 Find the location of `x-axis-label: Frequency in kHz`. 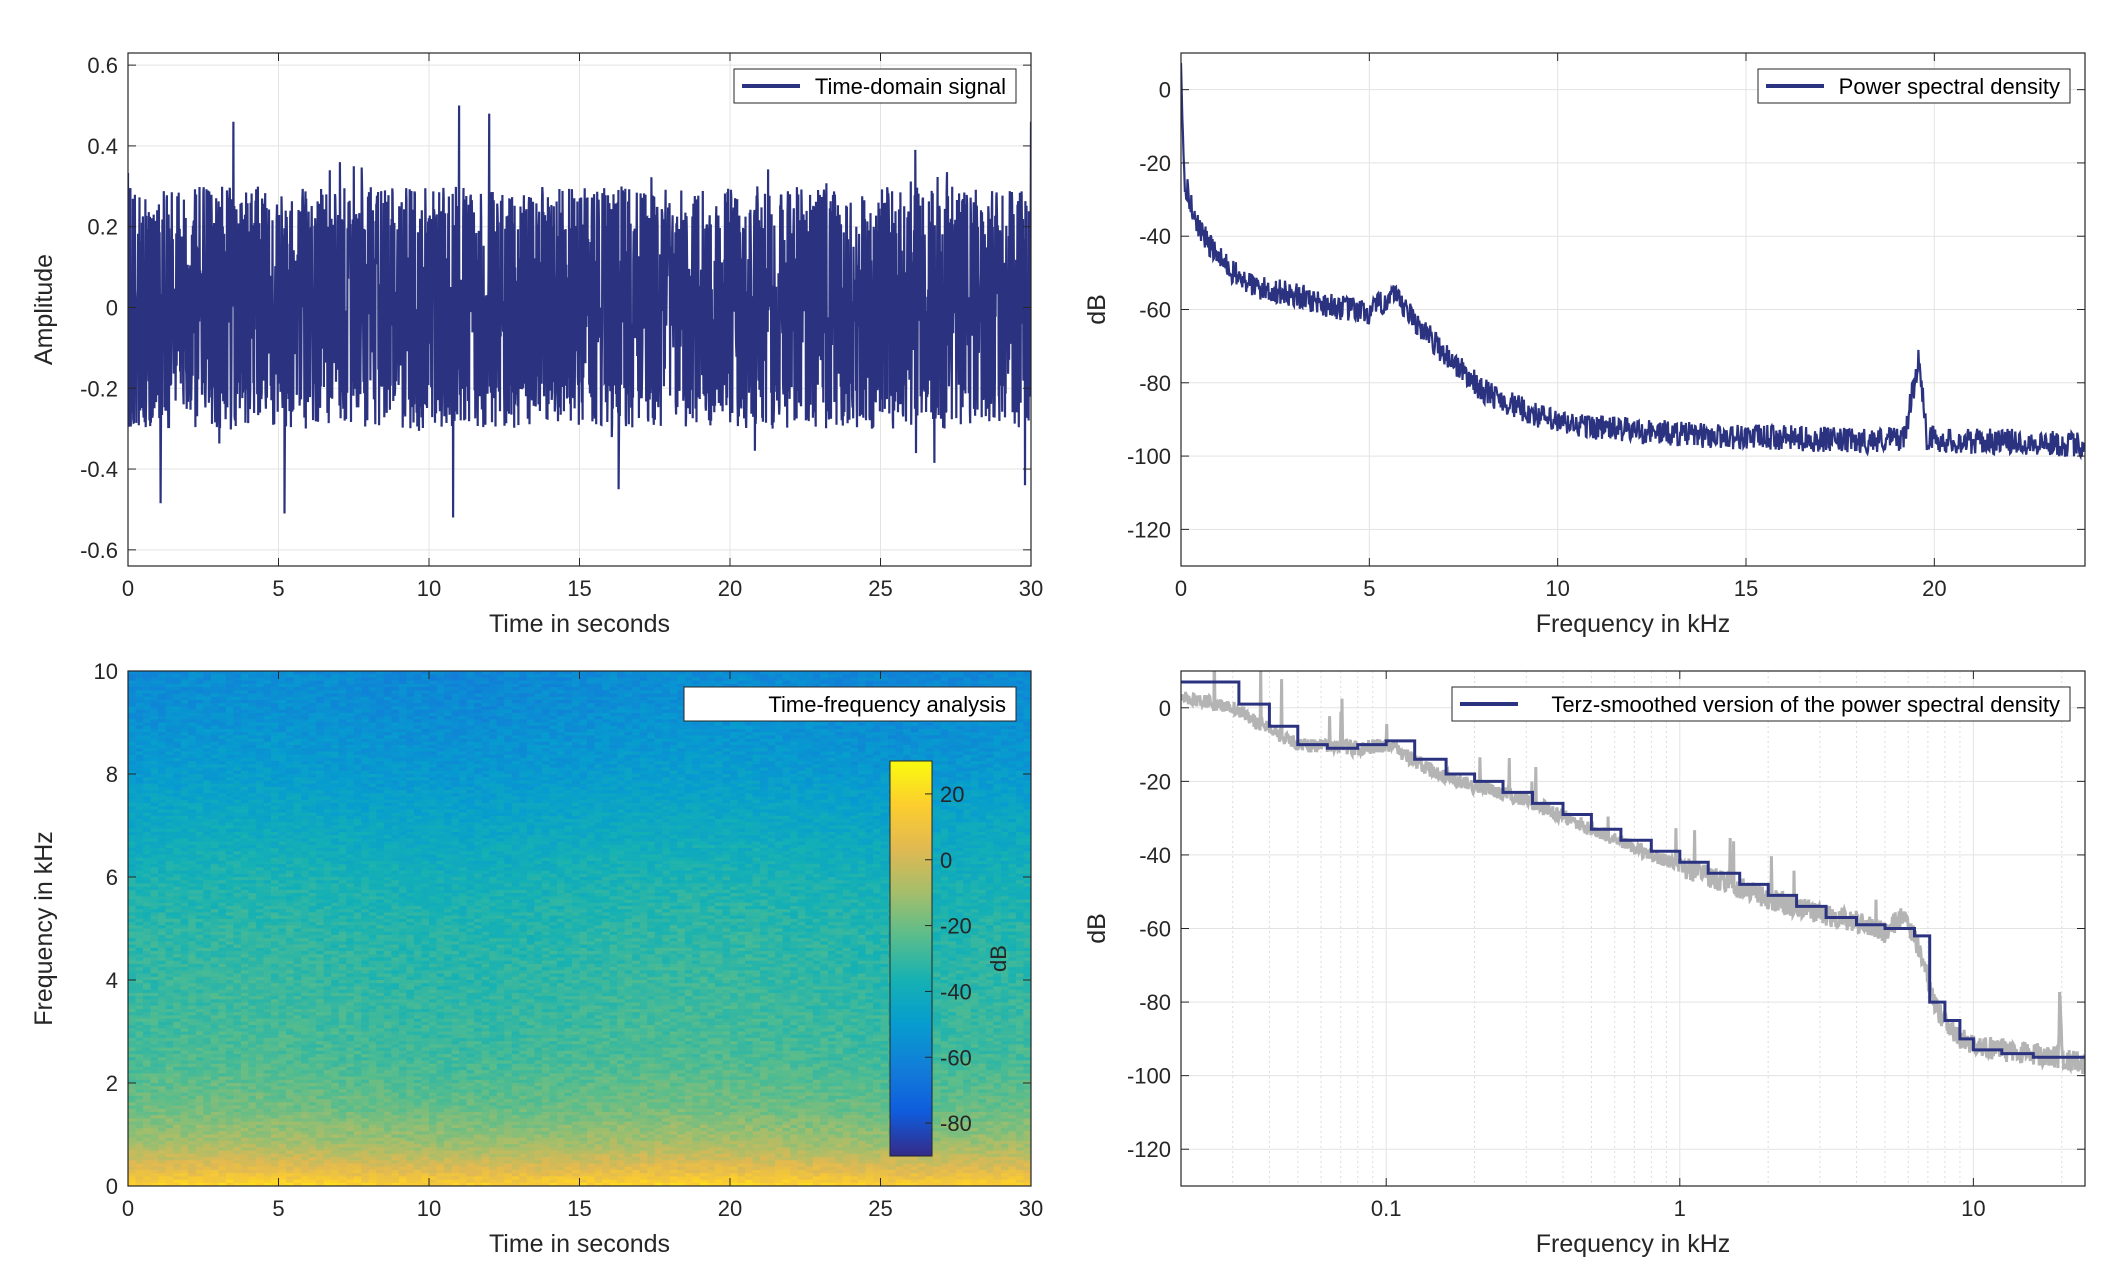

x-axis-label: Frequency in kHz is located at coordinates (1633, 624).